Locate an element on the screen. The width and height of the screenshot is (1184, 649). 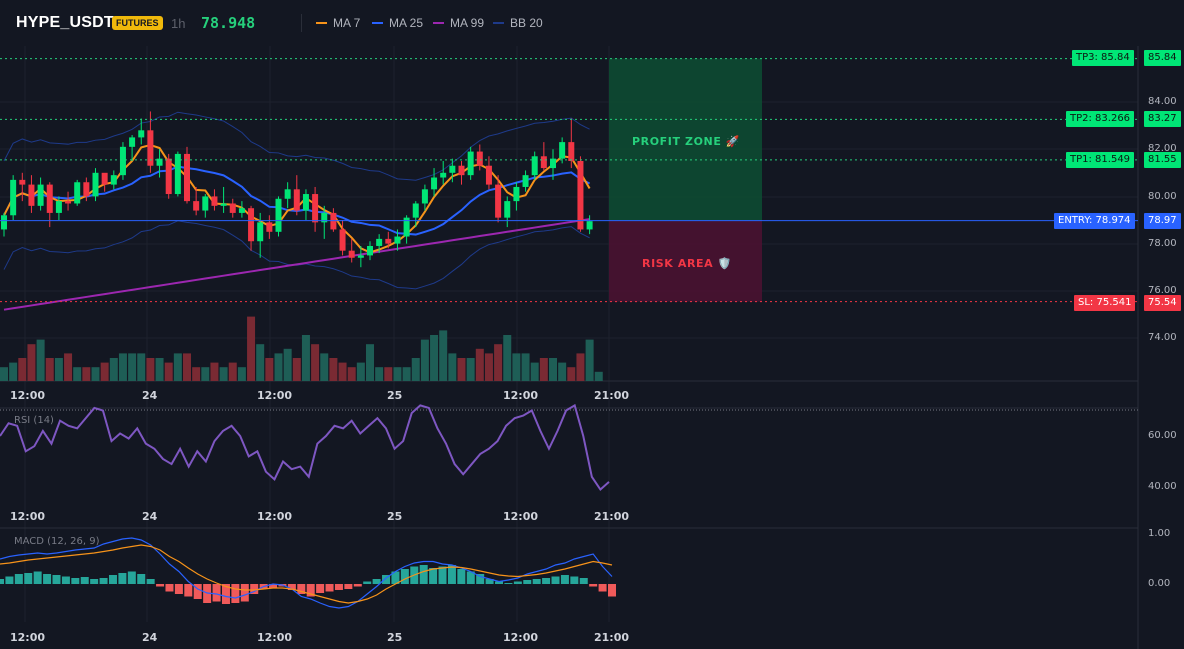
legend-ma99: MA 99 is located at coordinates (458, 23).